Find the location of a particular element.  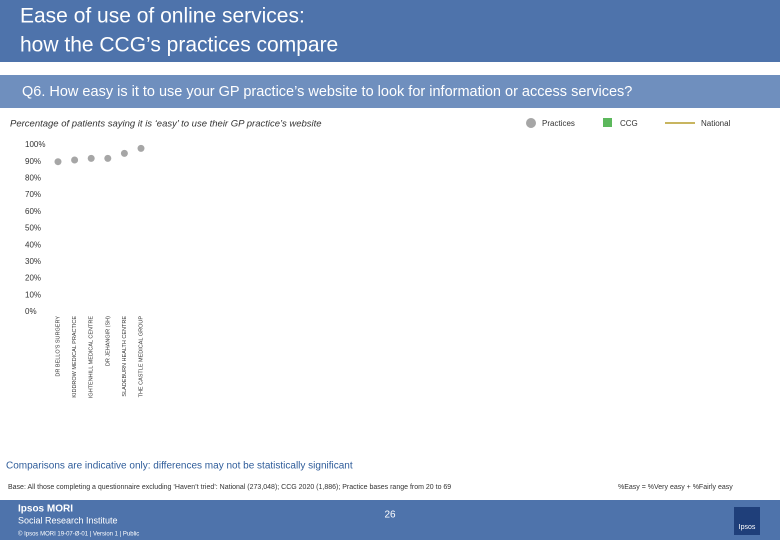

legend-label: CCG is located at coordinates (629, 123).